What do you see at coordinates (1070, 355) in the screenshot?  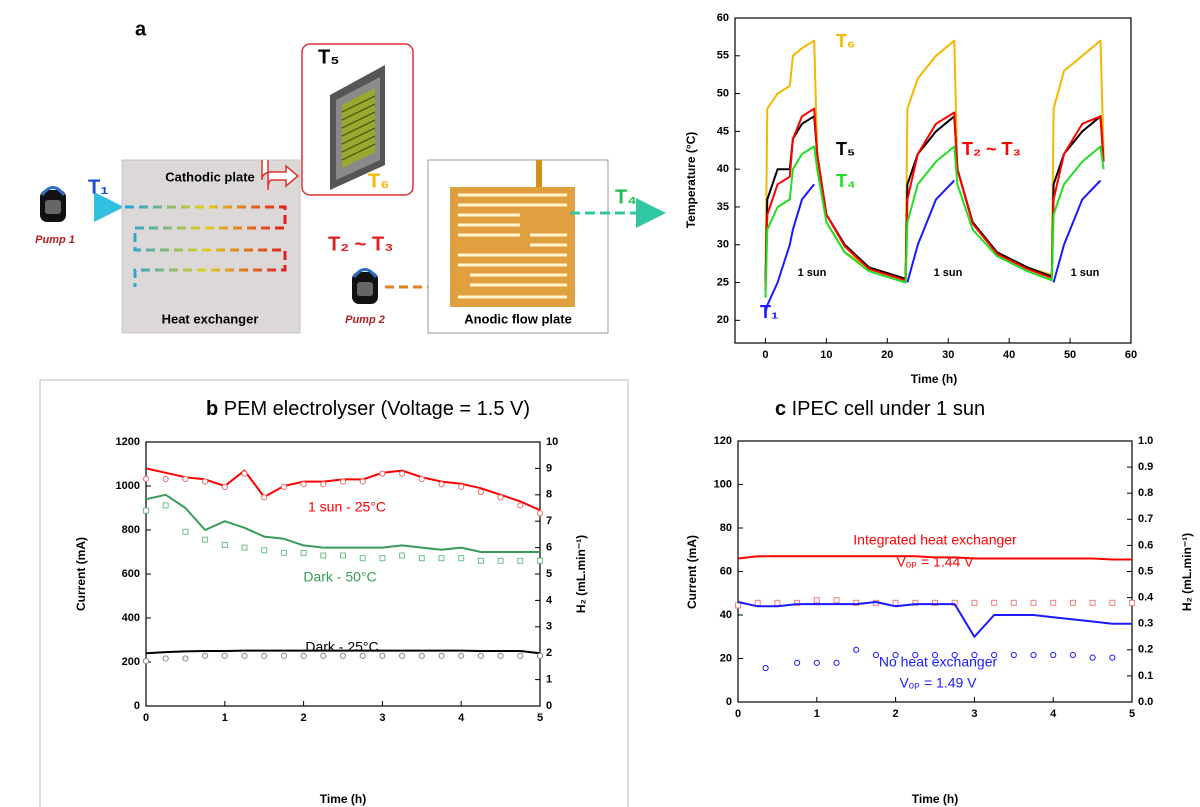 I see `x-tick-label: 50` at bounding box center [1070, 355].